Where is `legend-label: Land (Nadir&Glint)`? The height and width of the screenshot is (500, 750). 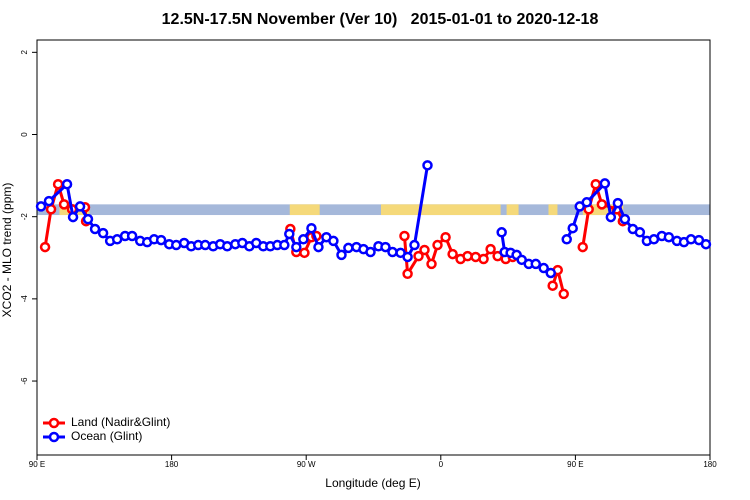 legend-label: Land (Nadir&Glint) is located at coordinates (120, 422).